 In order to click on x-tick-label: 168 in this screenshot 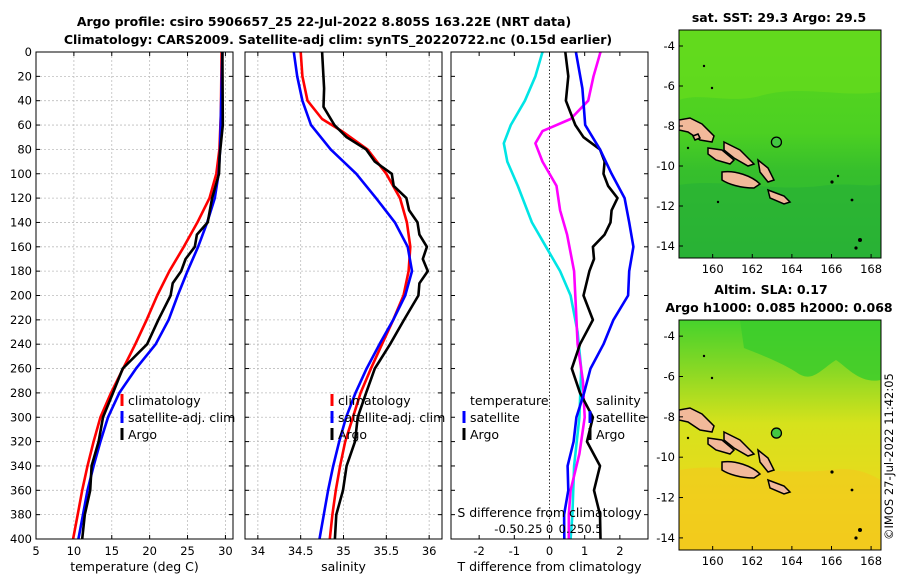, I will do `click(871, 561)`.